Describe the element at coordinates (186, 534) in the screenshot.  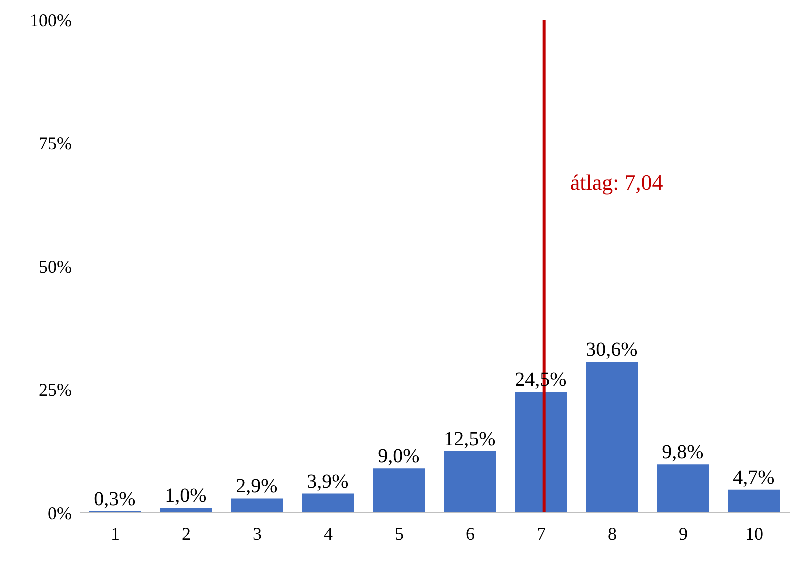
I see `x-tick-label: 2` at that location.